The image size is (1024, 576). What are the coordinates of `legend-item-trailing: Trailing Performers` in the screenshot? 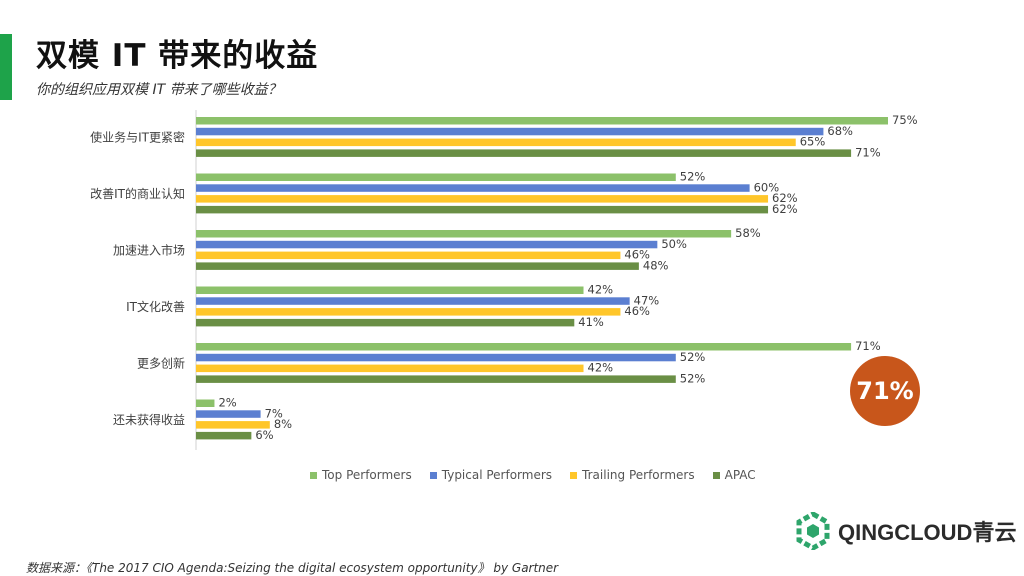 It's located at (632, 475).